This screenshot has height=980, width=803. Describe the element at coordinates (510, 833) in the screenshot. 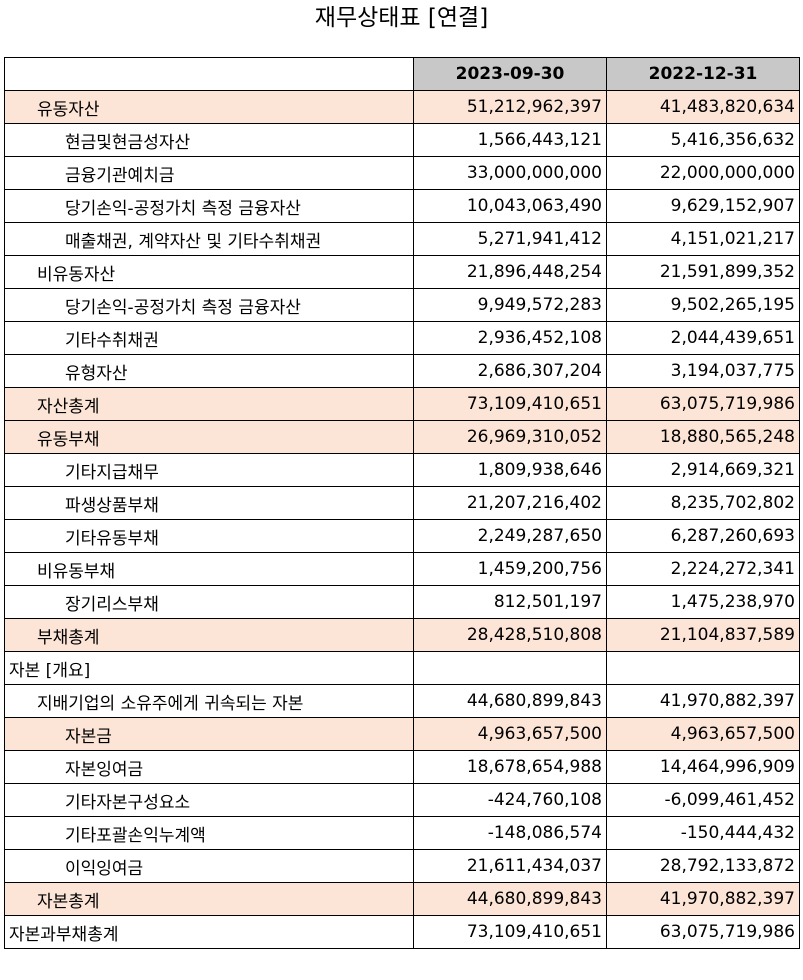

I see `value-2023-09-30: -148,086,574` at that location.